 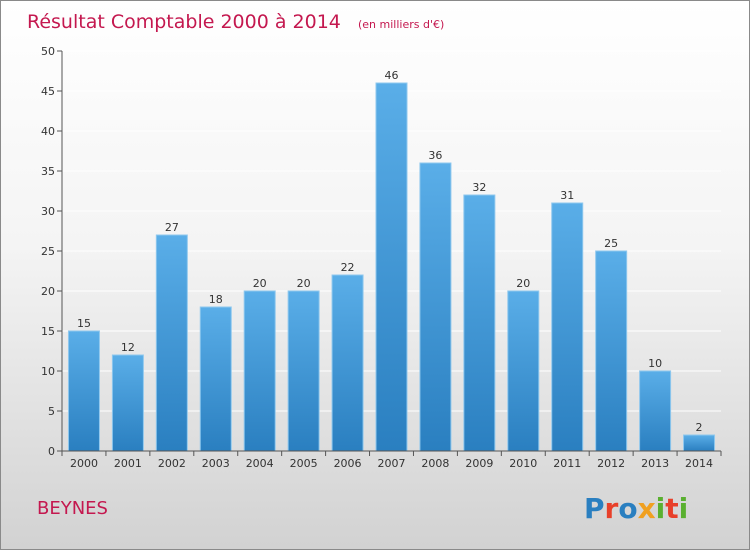 I want to click on chart-title-unit: (en milliers d'€), so click(x=401, y=24).